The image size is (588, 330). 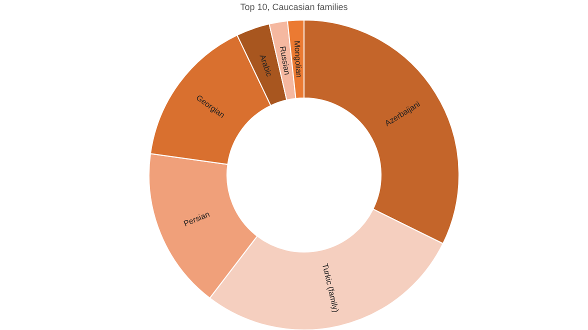 What do you see at coordinates (330, 288) in the screenshot?
I see `slice-label: Turkic (family)` at bounding box center [330, 288].